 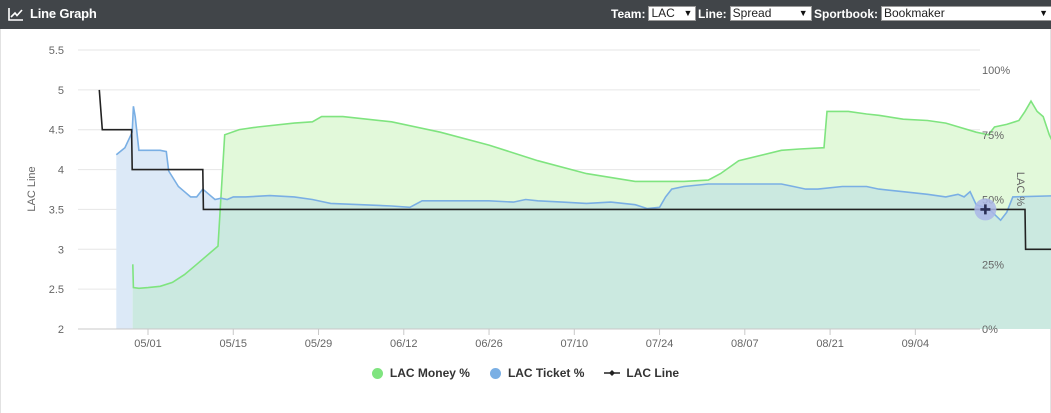 What do you see at coordinates (61, 171) in the screenshot?
I see `y-left-tick-label: 4` at bounding box center [61, 171].